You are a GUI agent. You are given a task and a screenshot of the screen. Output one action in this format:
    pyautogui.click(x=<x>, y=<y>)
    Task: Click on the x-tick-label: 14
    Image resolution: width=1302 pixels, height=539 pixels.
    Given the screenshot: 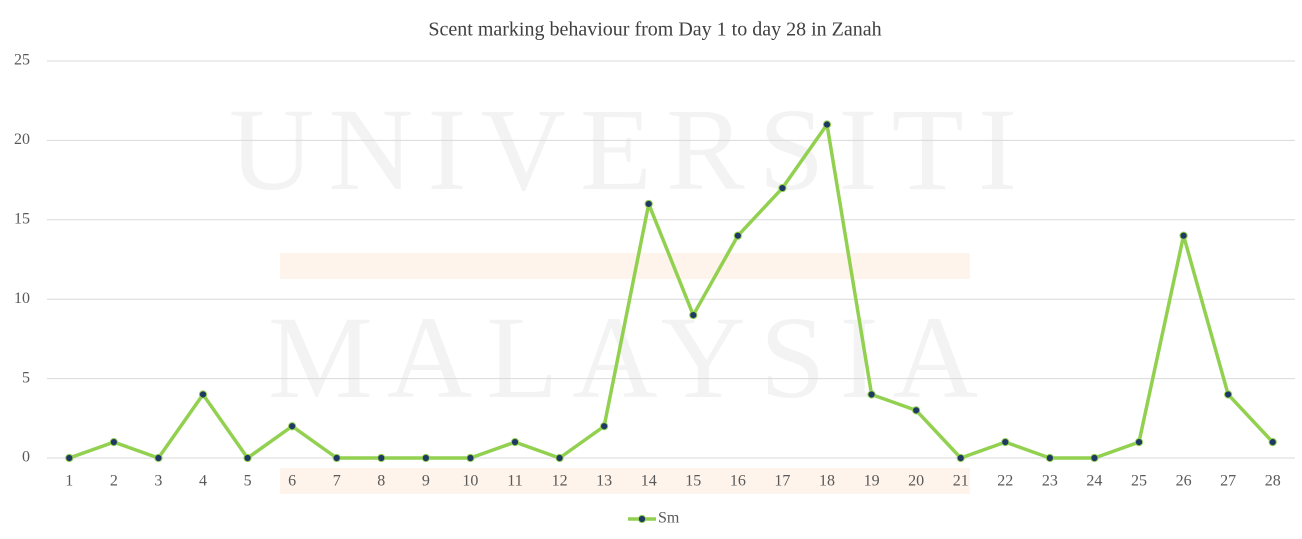 What is the action you would take?
    pyautogui.click(x=649, y=481)
    